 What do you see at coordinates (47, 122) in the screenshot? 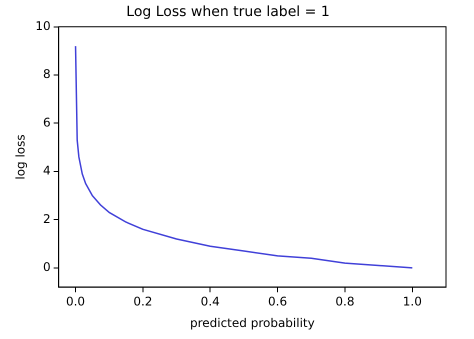
I see `y-tick-label: 6` at bounding box center [47, 122].